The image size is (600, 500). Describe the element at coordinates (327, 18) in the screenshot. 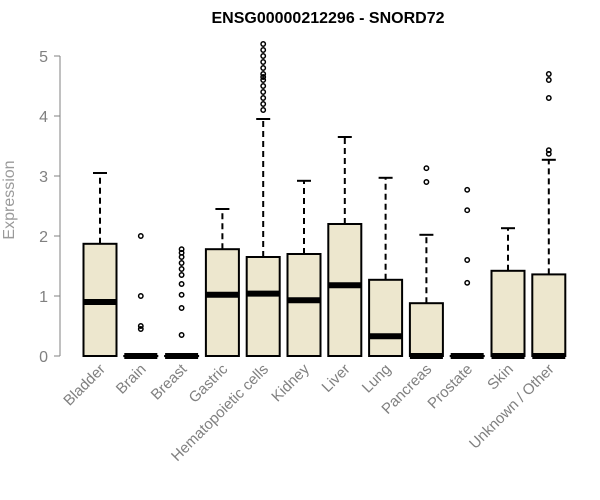

I see `chart-title: ENSG00000212296 - SNORD72` at that location.